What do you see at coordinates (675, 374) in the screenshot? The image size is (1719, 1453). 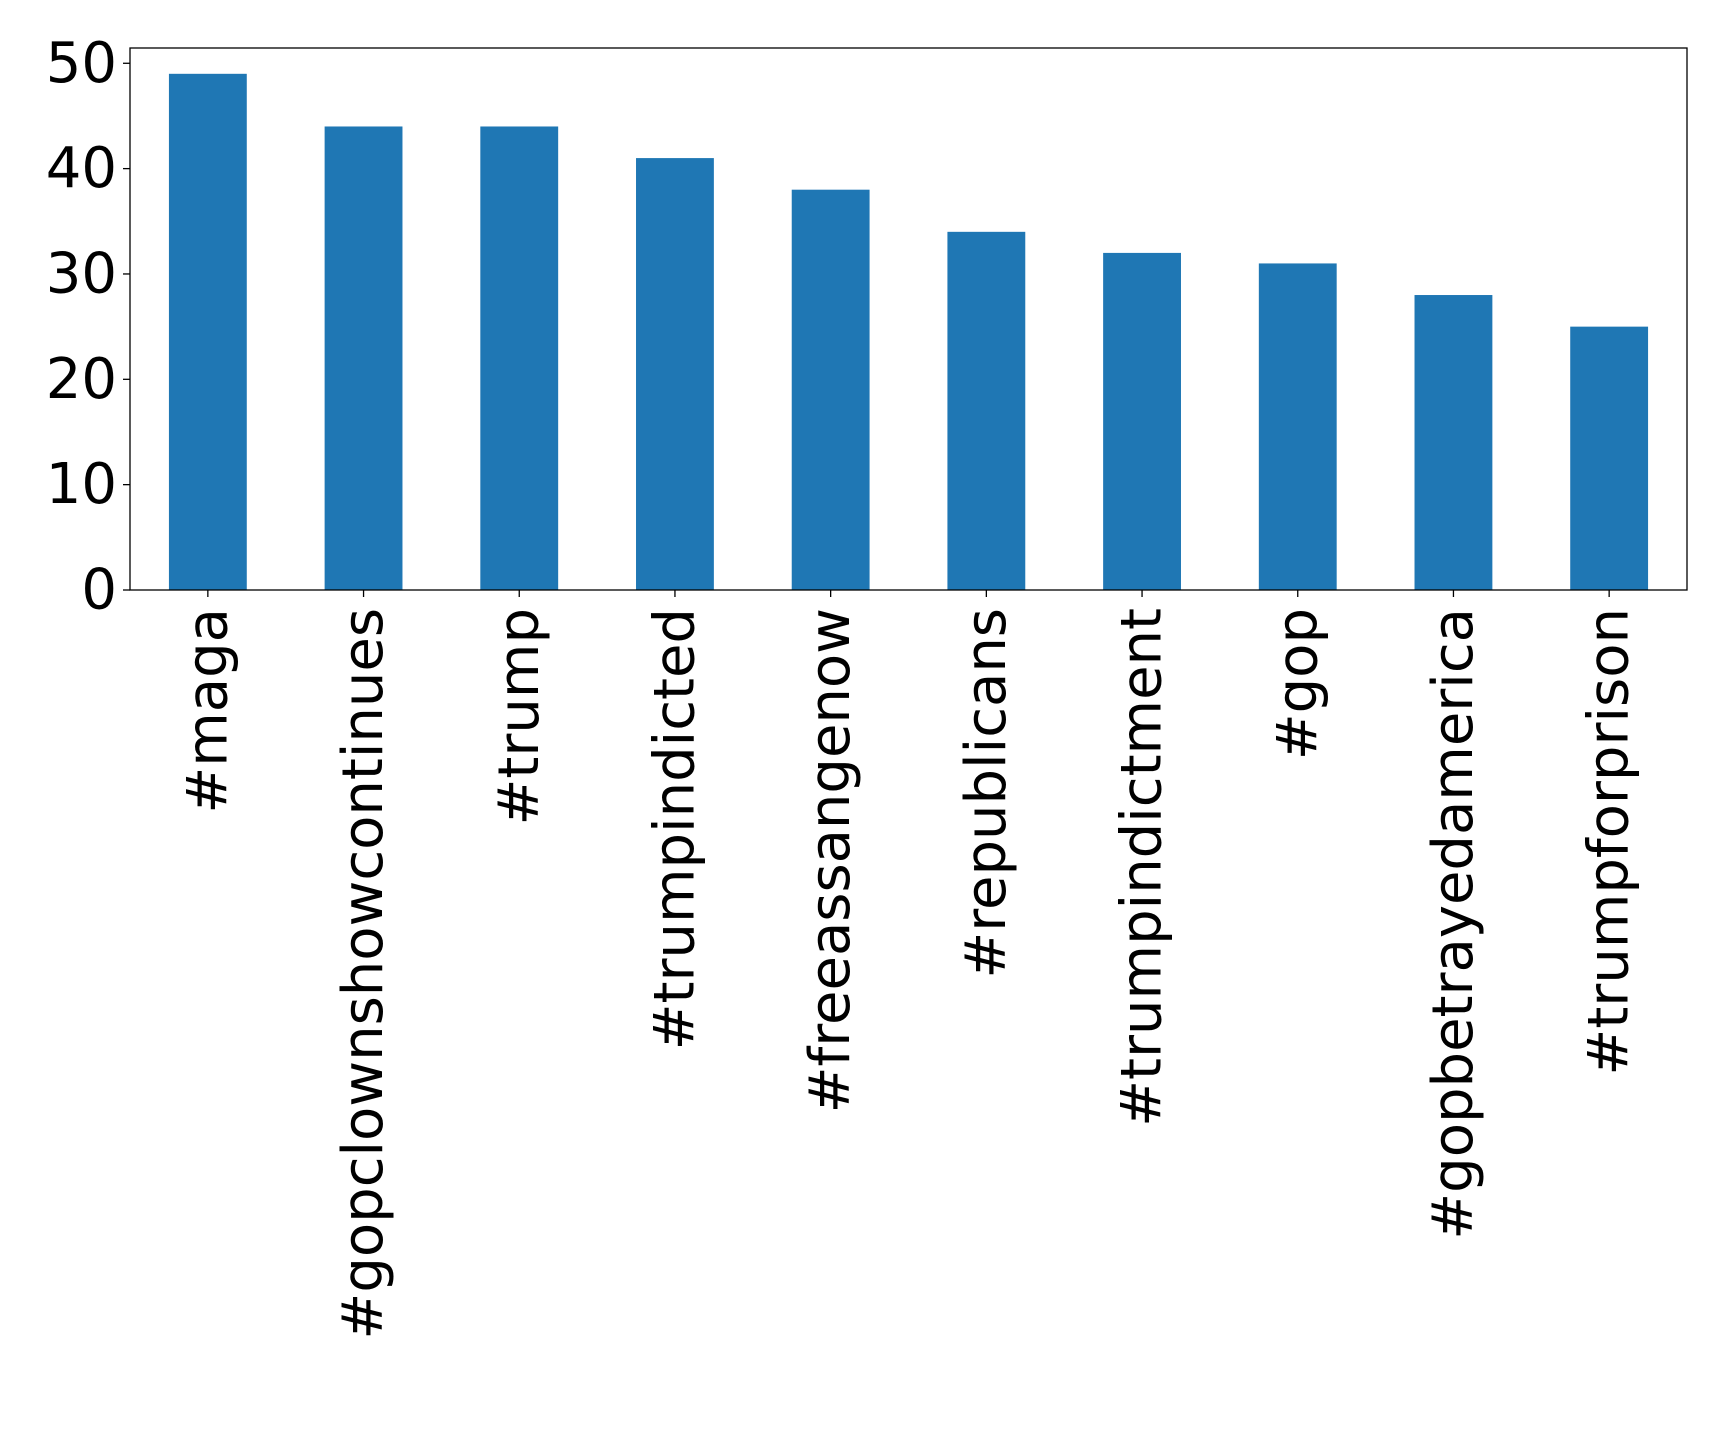 I see `bar-trumpindicted` at bounding box center [675, 374].